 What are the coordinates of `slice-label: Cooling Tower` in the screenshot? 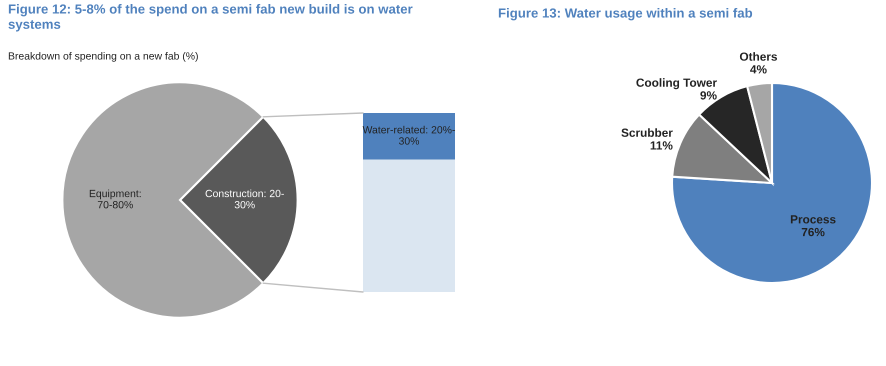 It's located at (676, 84).